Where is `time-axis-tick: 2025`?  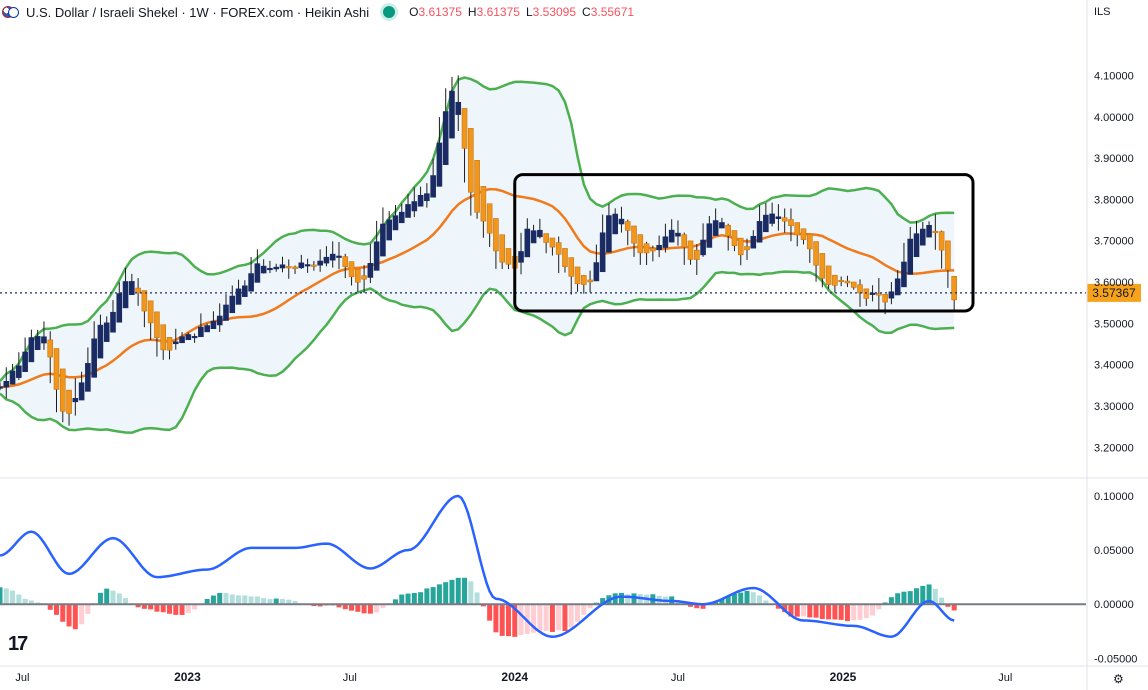 time-axis-tick: 2025 is located at coordinates (843, 677).